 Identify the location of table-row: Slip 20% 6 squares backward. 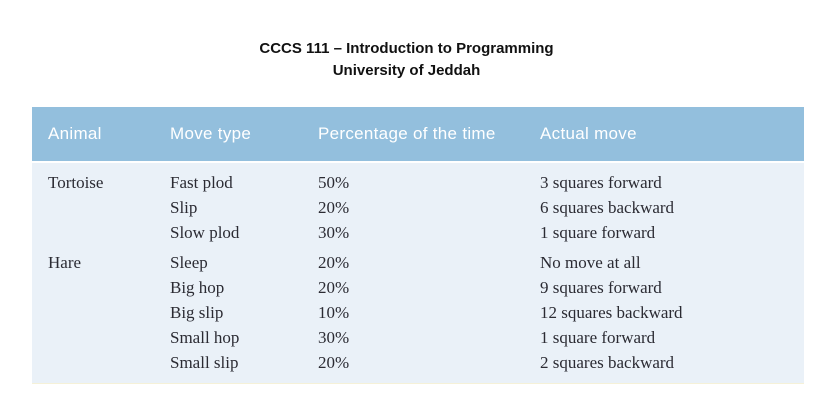
(426, 207).